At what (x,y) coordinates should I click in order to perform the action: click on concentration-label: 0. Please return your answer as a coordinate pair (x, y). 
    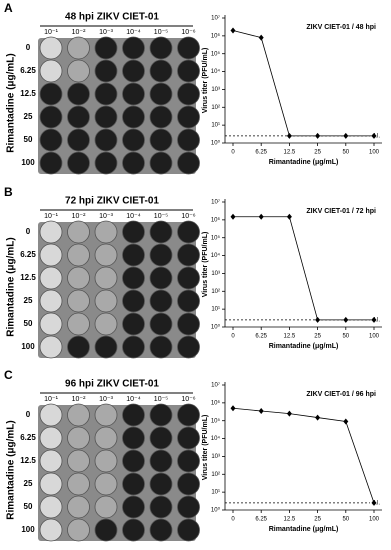
    Looking at the image, I should click on (28, 231).